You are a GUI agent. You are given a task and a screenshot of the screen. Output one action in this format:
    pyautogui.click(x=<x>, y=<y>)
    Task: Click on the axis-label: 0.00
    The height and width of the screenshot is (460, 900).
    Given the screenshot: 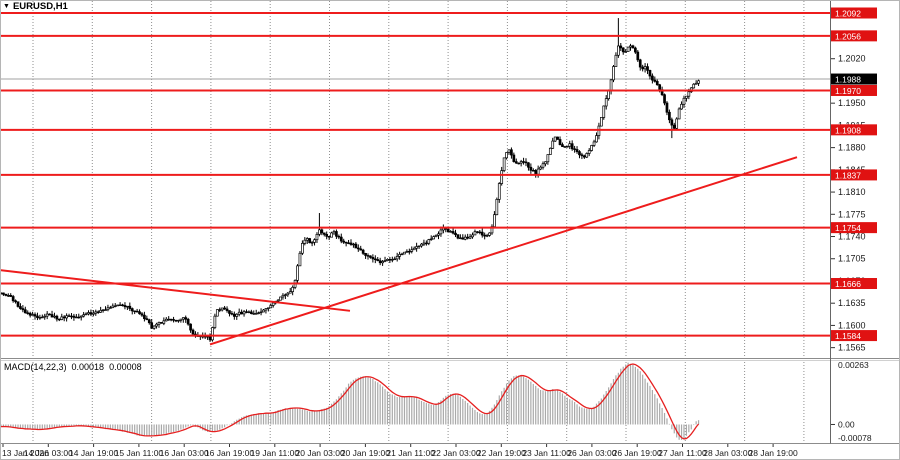 What is the action you would take?
    pyautogui.click(x=846, y=424)
    